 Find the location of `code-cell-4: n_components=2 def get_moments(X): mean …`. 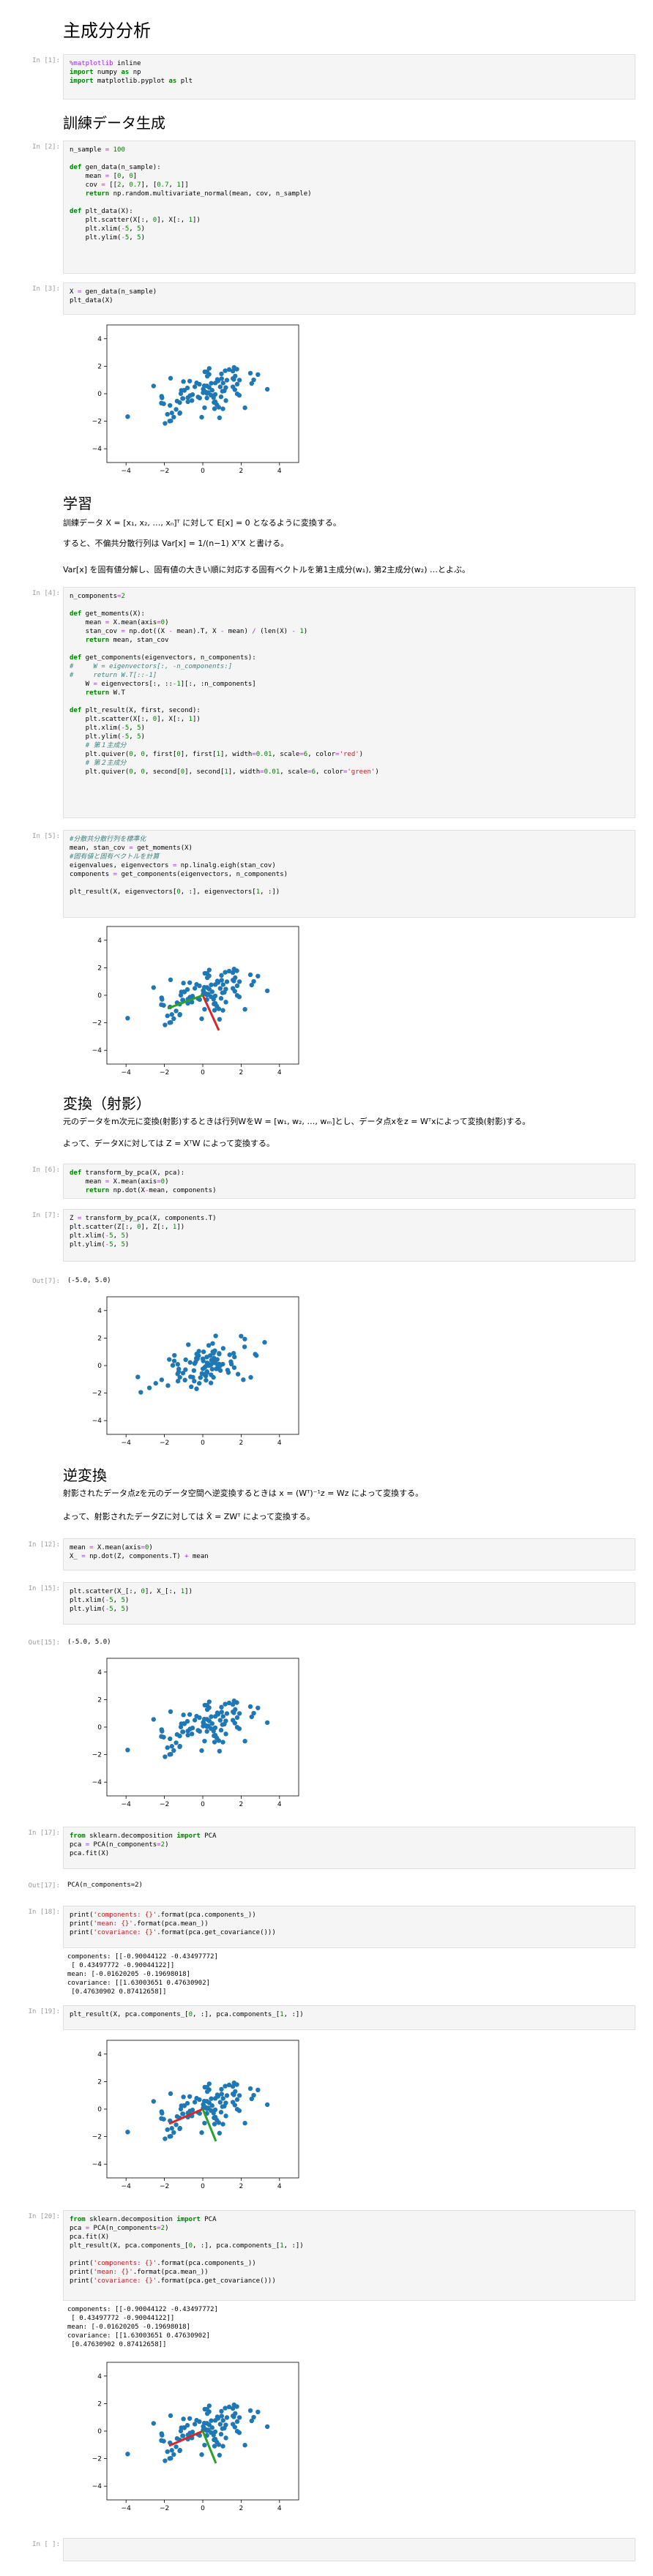

code-cell-4: n_components=2 def get_moments(X): mean … is located at coordinates (349, 702).